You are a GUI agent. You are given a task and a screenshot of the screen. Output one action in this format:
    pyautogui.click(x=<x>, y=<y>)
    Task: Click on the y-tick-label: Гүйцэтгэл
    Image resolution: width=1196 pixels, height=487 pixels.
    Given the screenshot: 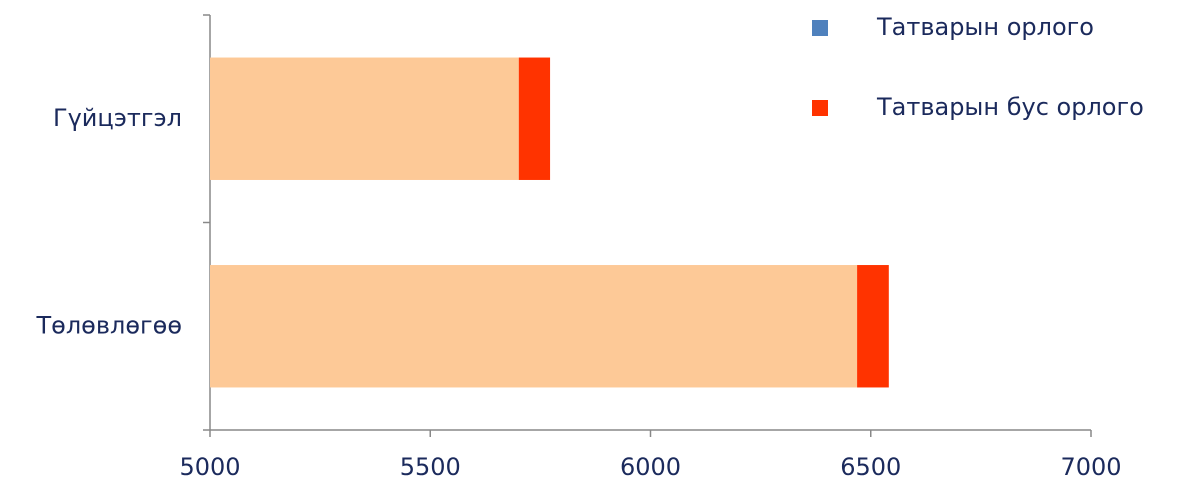 What is the action you would take?
    pyautogui.click(x=117, y=118)
    